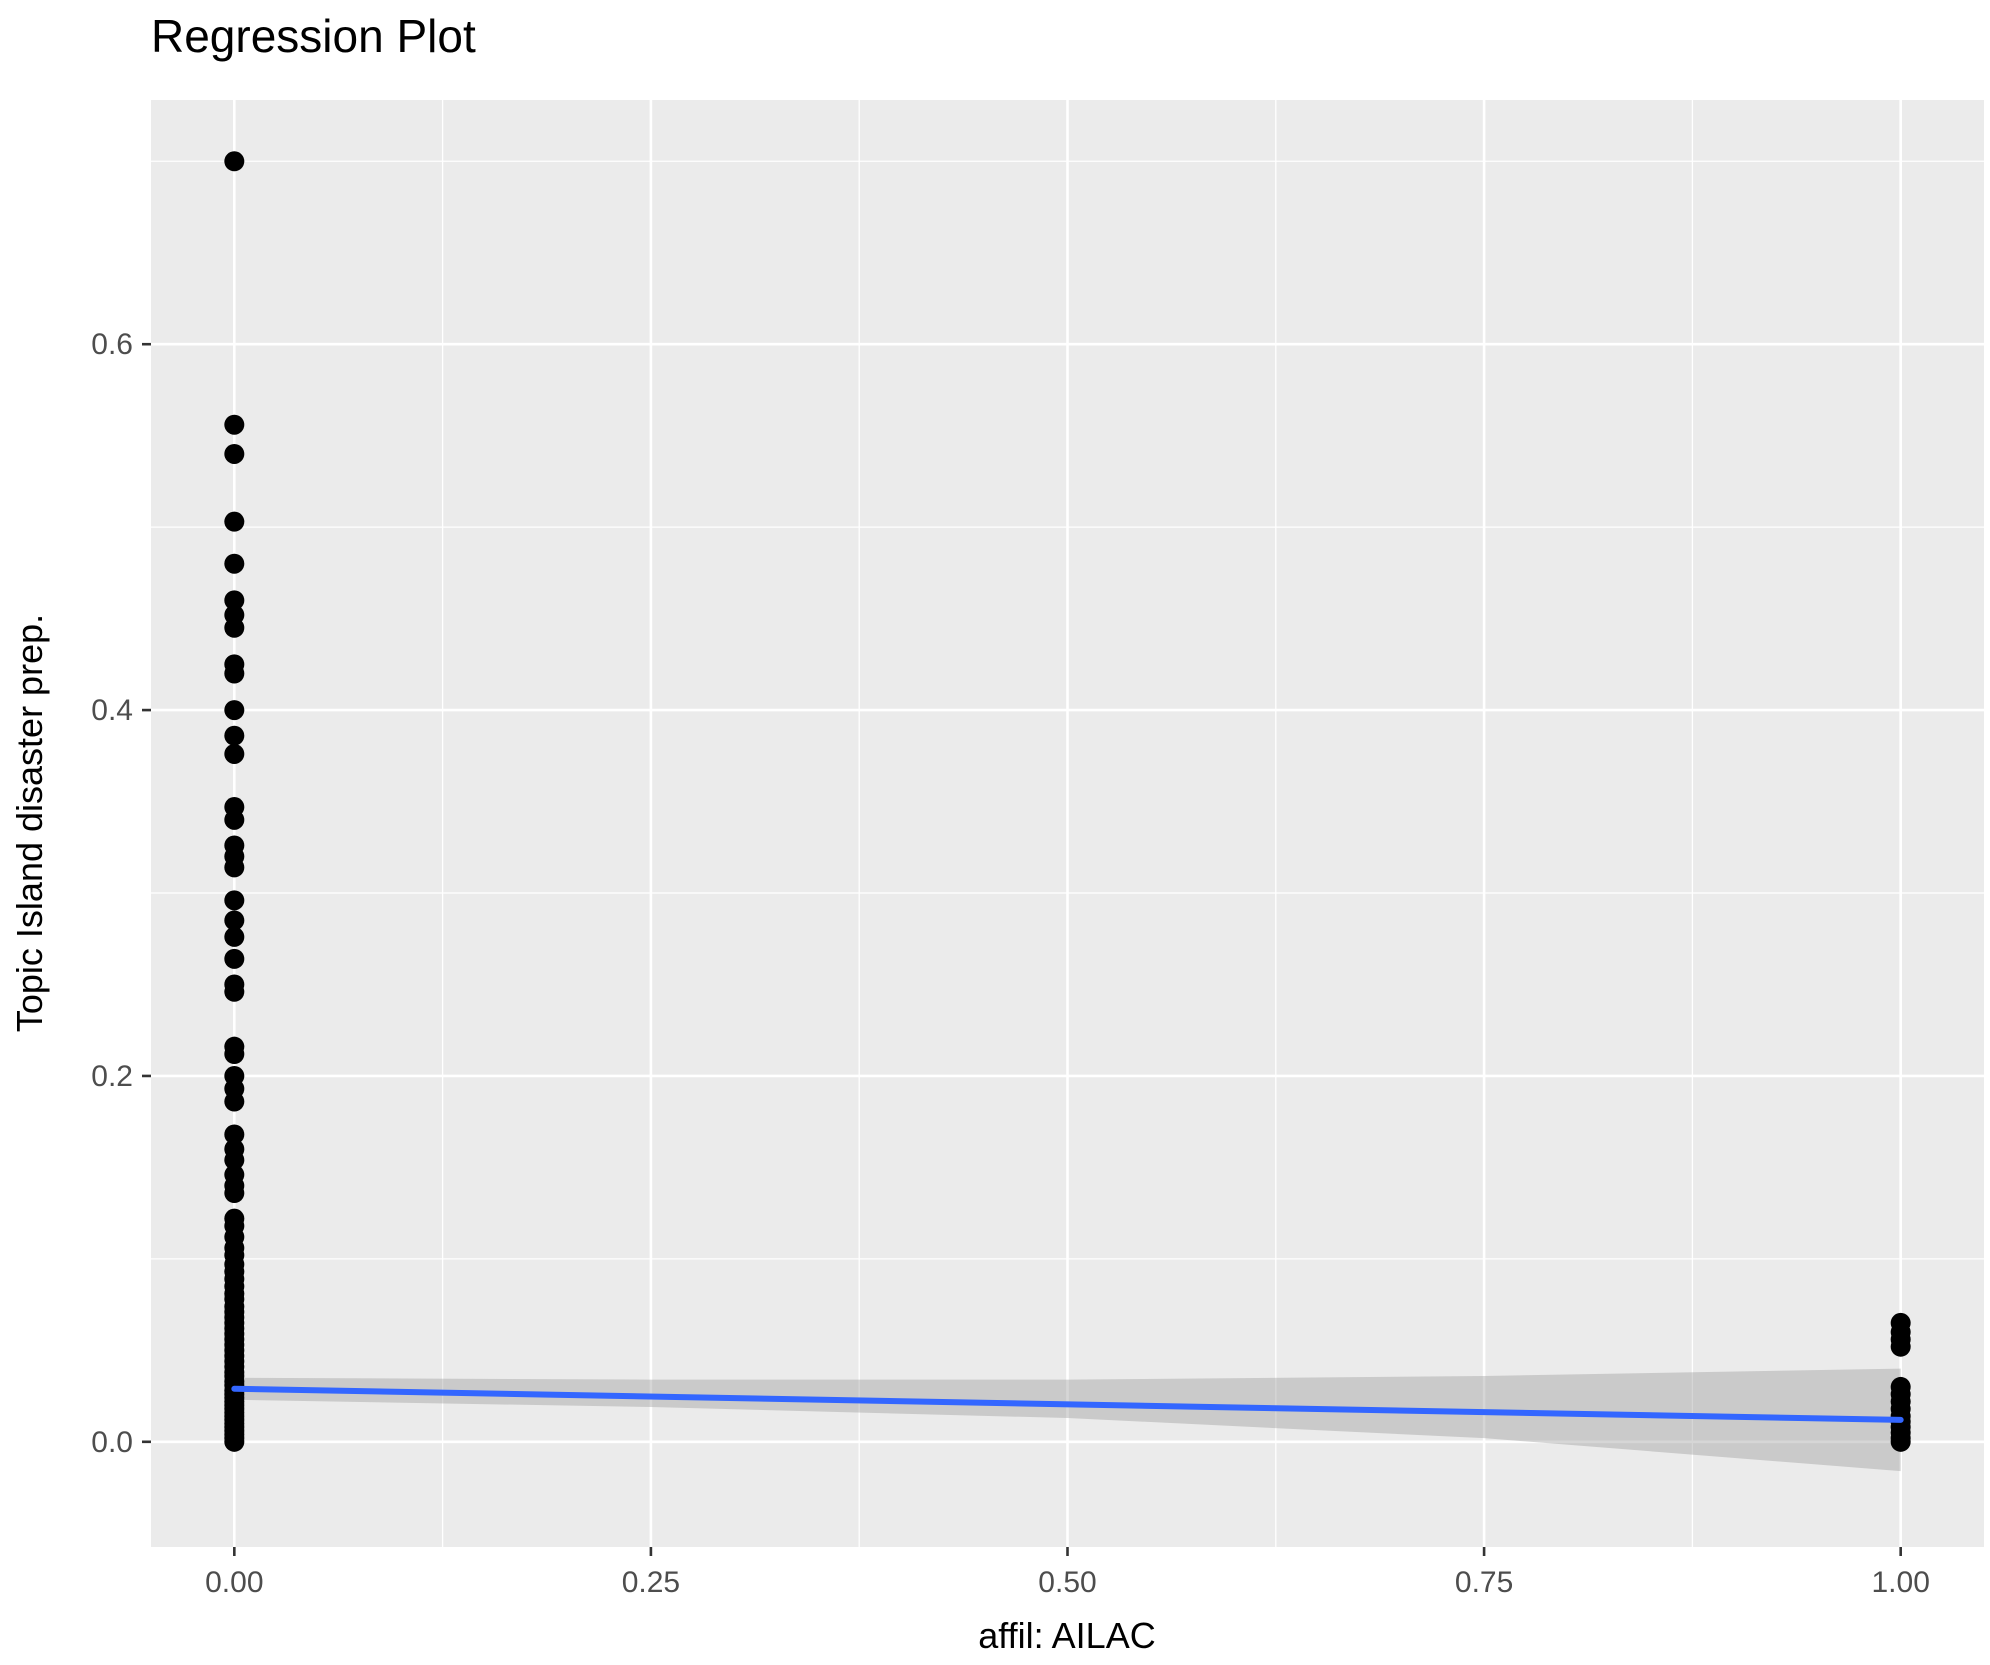 Image resolution: width=1990 pixels, height=1665 pixels. I want to click on x-tick-label: 0.75, so click(1484, 1582).